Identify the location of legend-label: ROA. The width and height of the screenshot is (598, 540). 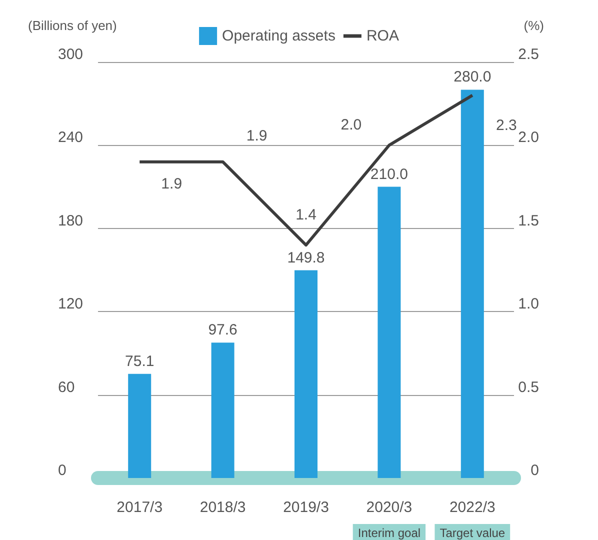
(382, 36).